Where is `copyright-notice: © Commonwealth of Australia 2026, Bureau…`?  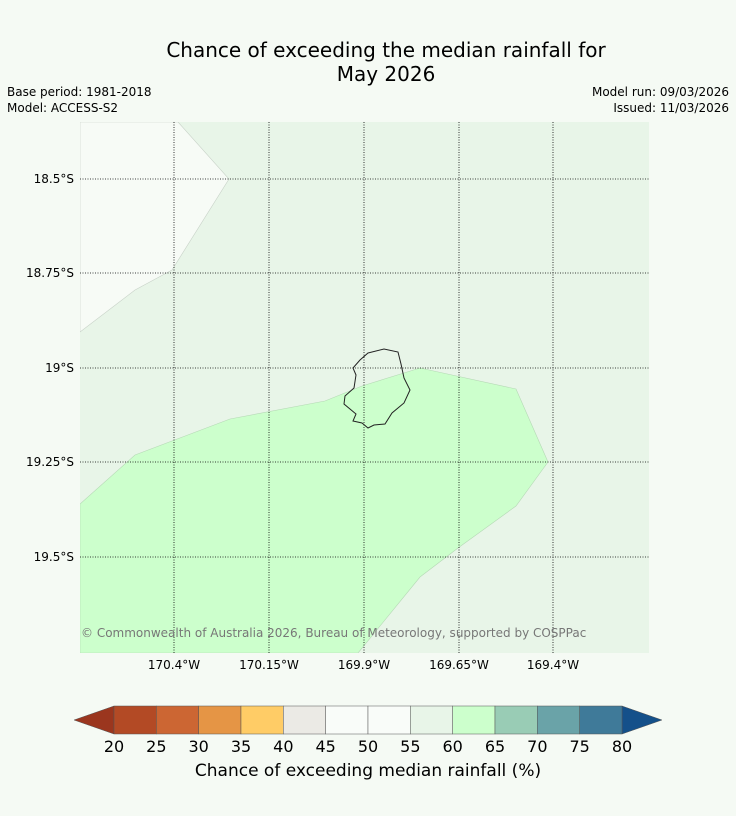
copyright-notice: © Commonwealth of Australia 2026, Bureau… is located at coordinates (334, 633).